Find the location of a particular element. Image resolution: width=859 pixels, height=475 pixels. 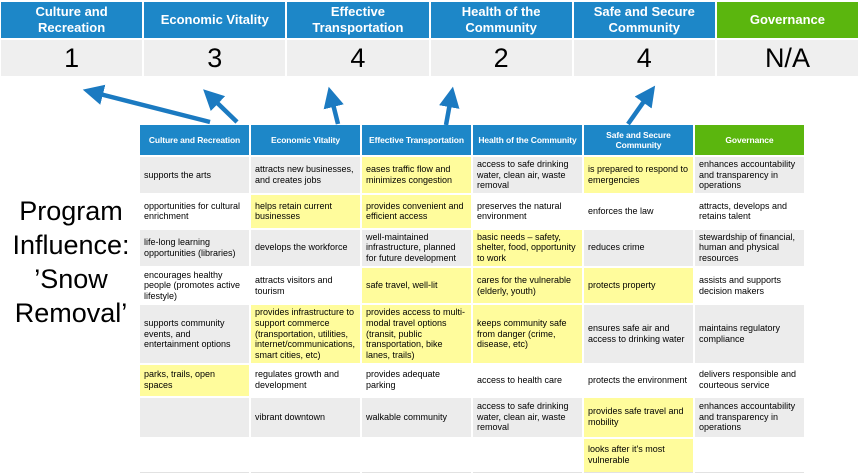

matrix-cell: safe travel, well-lit is located at coordinates (416, 285).